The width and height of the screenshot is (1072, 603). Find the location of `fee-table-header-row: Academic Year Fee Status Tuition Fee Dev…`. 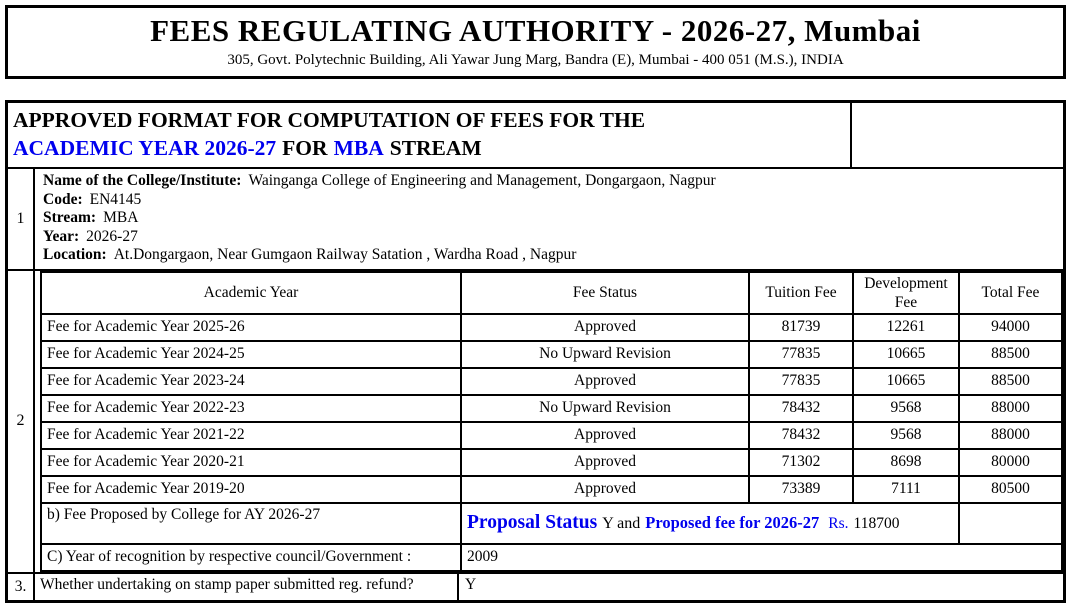

fee-table-header-row: Academic Year Fee Status Tuition Fee Dev… is located at coordinates (551, 292).